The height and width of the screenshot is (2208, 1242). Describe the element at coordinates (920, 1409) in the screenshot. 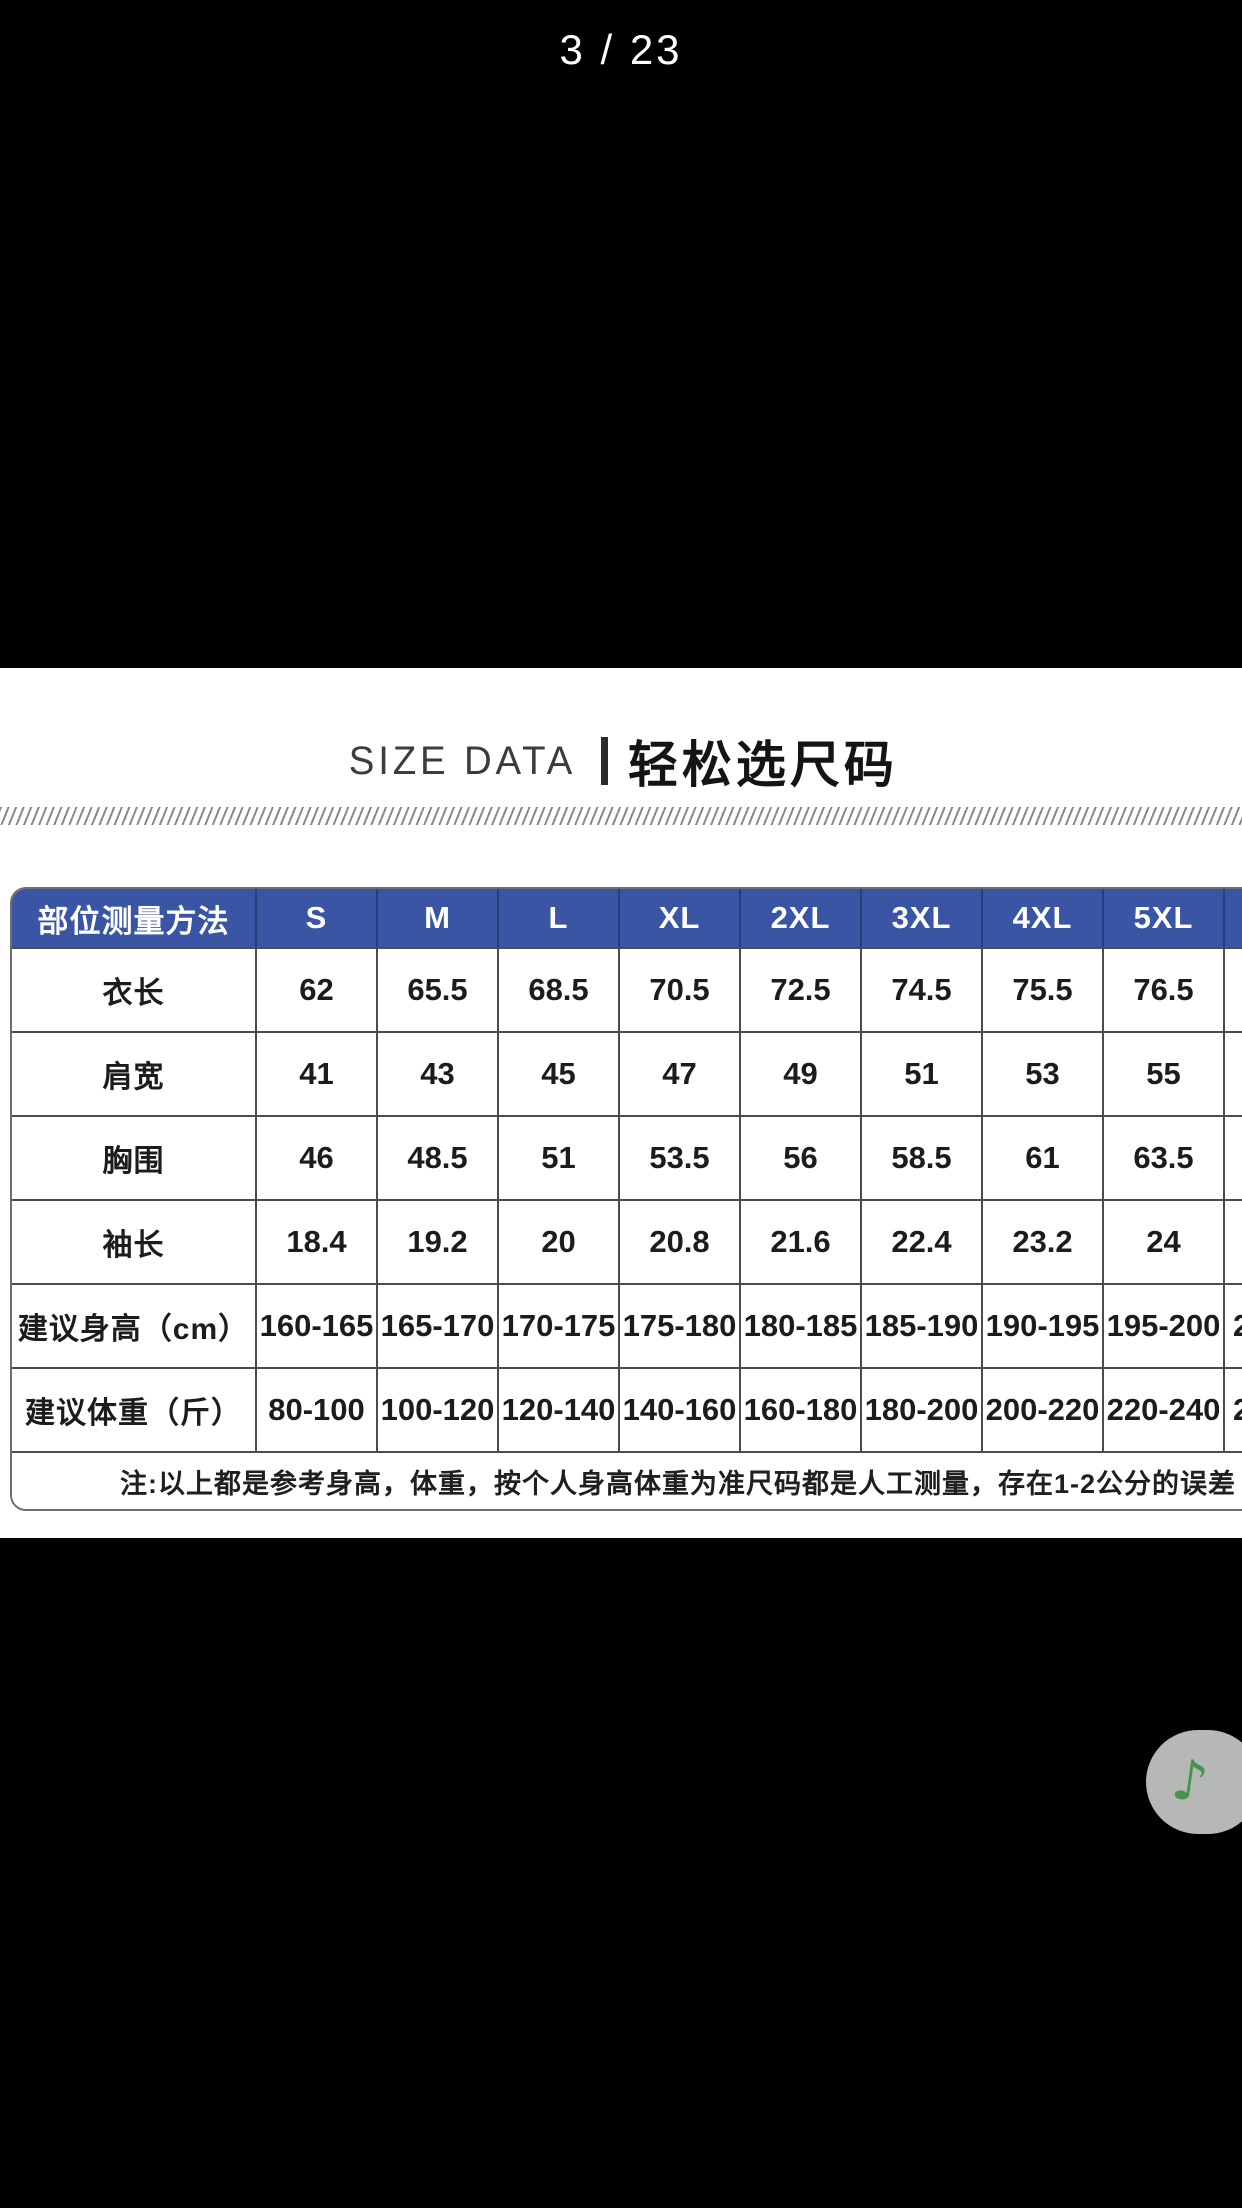

I see `table-cell: 180-200` at that location.